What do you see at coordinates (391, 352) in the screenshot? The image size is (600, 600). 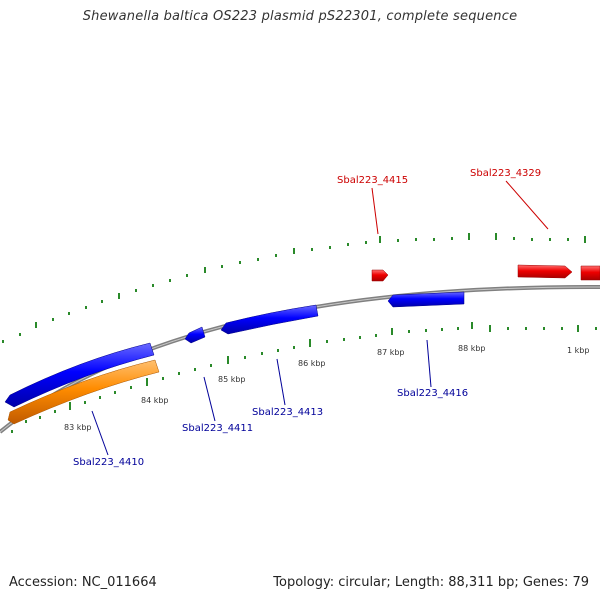 I see `tick-label-87kbp: 87 kbp` at bounding box center [391, 352].